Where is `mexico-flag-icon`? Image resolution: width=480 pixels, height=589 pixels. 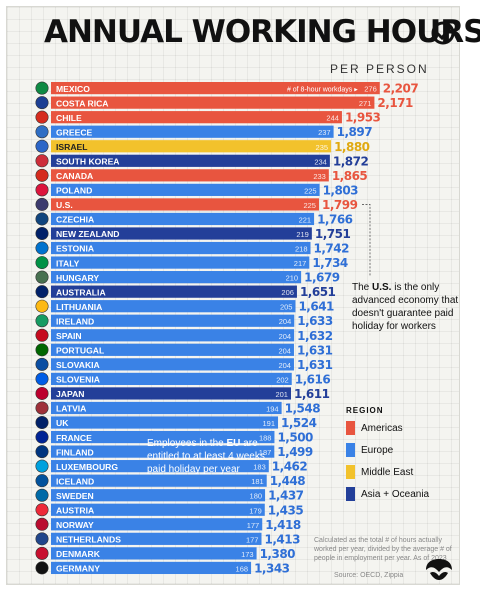
mexico-flag-icon is located at coordinates (42, 88).